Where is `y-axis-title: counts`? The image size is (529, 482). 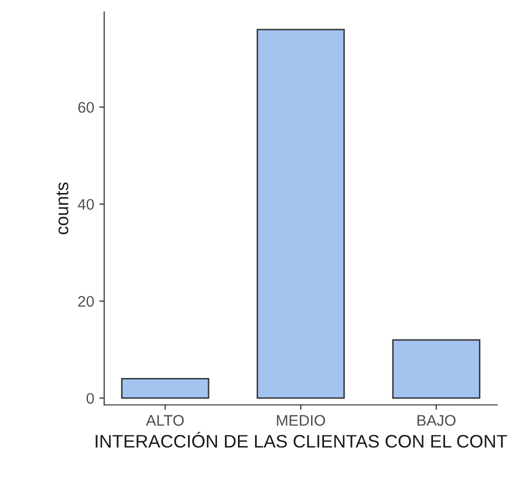
y-axis-title: counts is located at coordinates (62, 208).